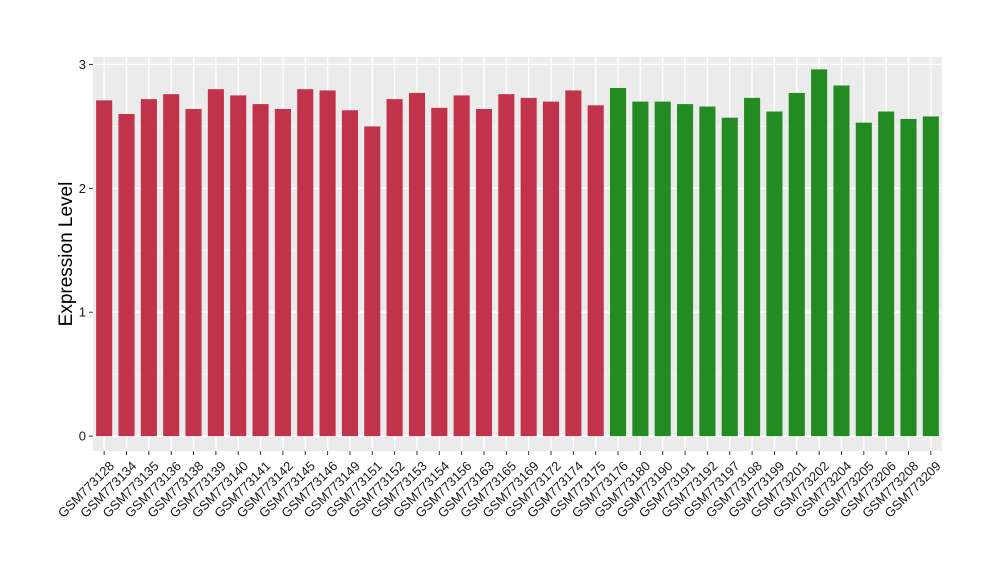 The width and height of the screenshot is (1000, 580). I want to click on bar-GSM773134, so click(126, 275).